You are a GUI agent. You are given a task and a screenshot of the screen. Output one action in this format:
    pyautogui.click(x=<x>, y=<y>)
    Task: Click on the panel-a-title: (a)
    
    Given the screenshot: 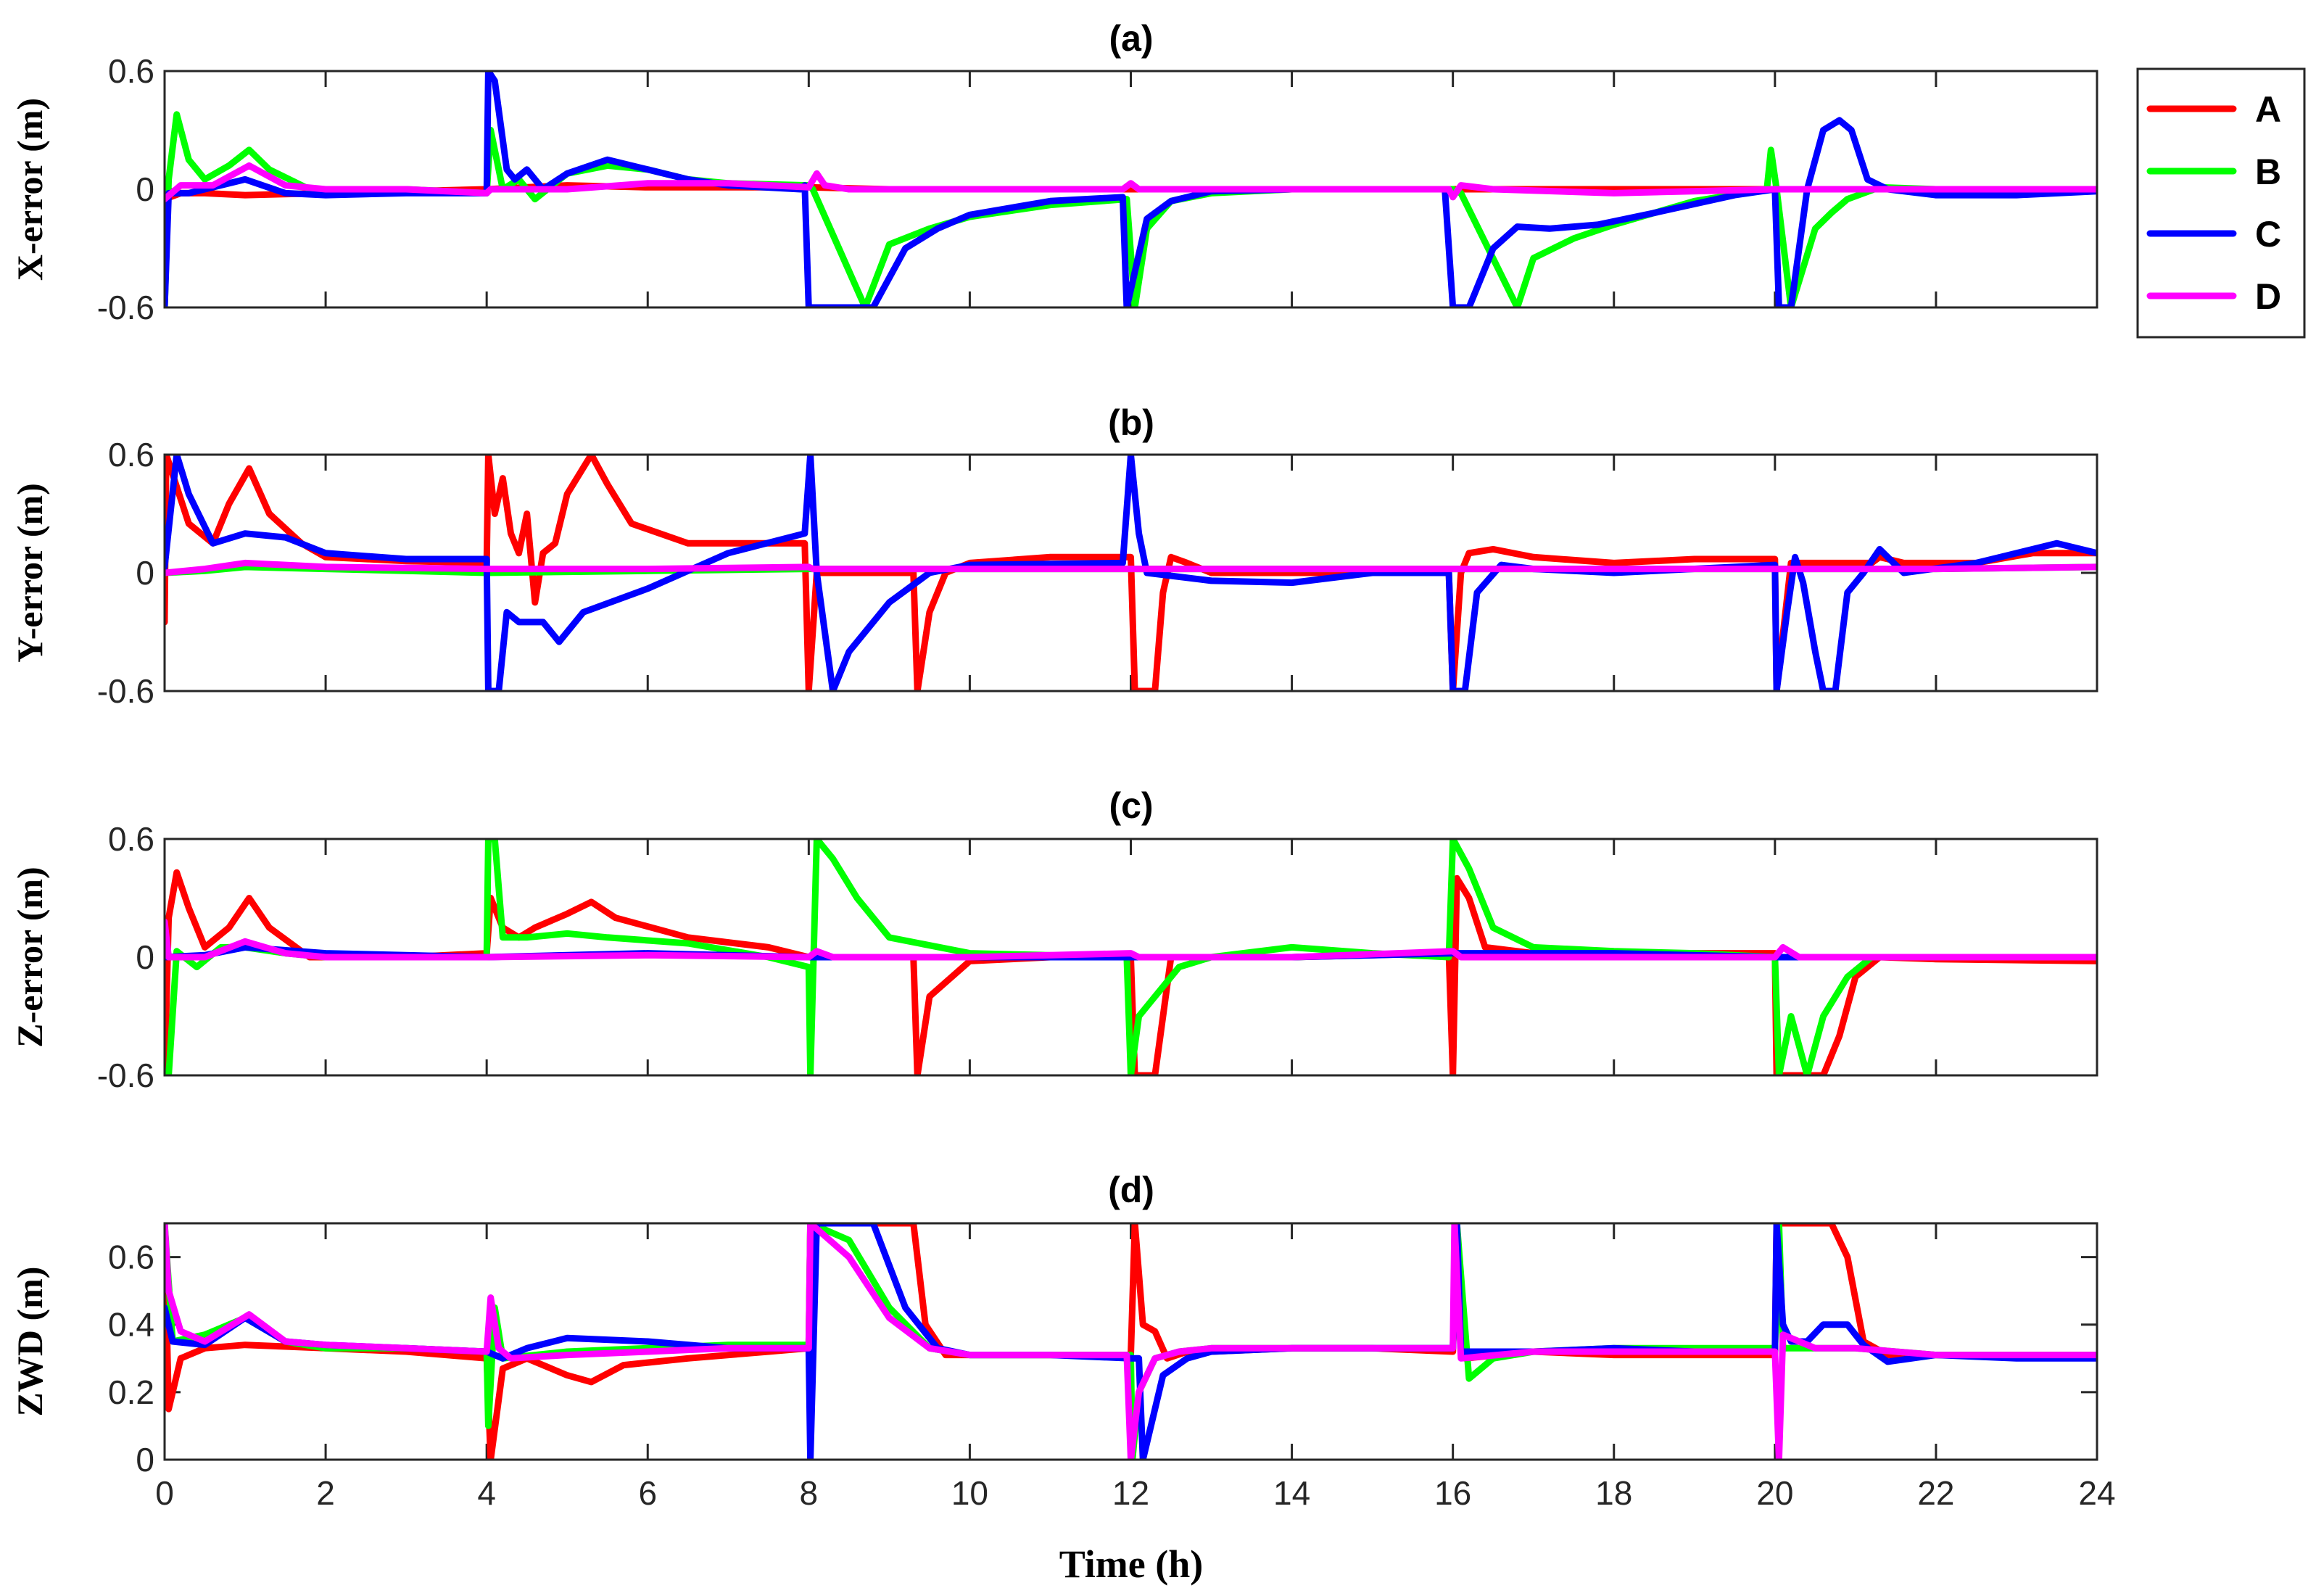 What is the action you would take?
    pyautogui.click(x=1131, y=38)
    